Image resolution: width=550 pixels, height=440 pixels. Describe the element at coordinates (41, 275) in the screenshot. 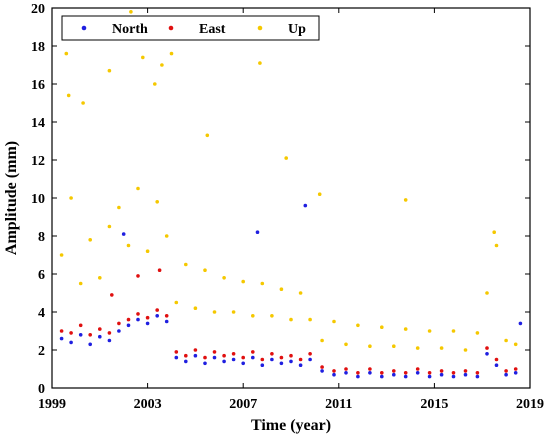

I see `y-tick-label: 6` at that location.